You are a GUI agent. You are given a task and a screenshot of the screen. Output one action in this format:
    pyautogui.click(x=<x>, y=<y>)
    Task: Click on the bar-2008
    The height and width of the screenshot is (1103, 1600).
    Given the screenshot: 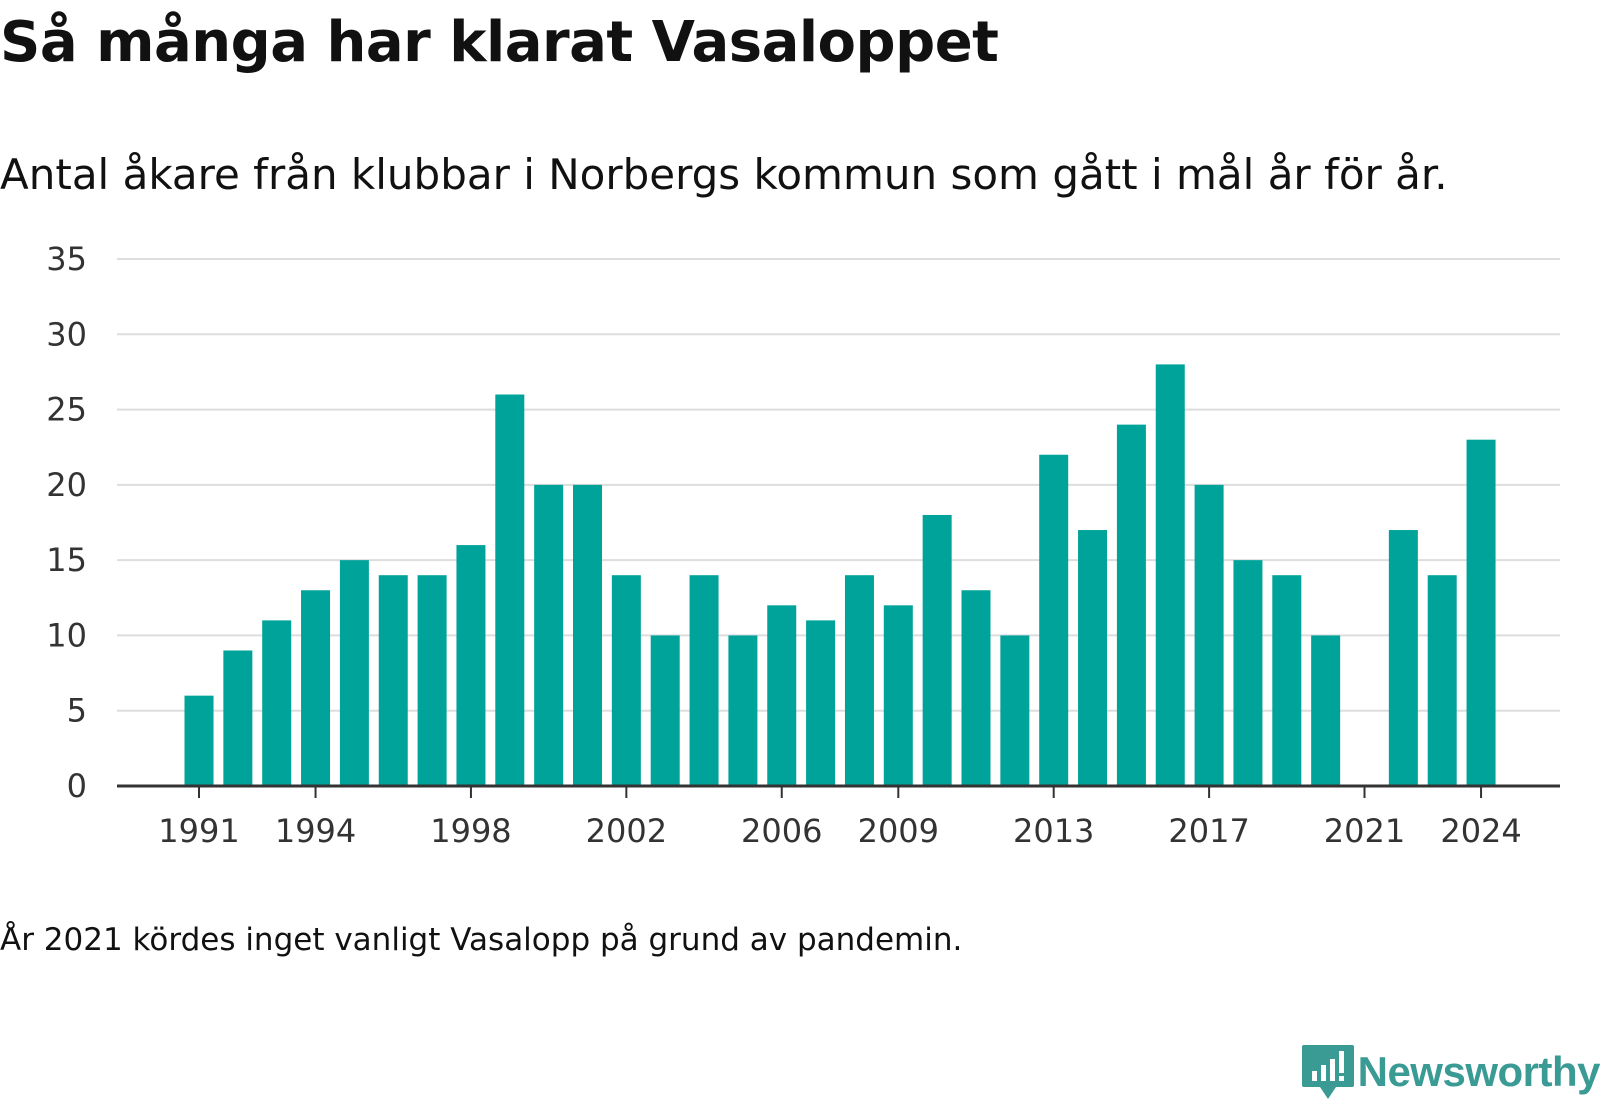 What is the action you would take?
    pyautogui.click(x=859, y=680)
    